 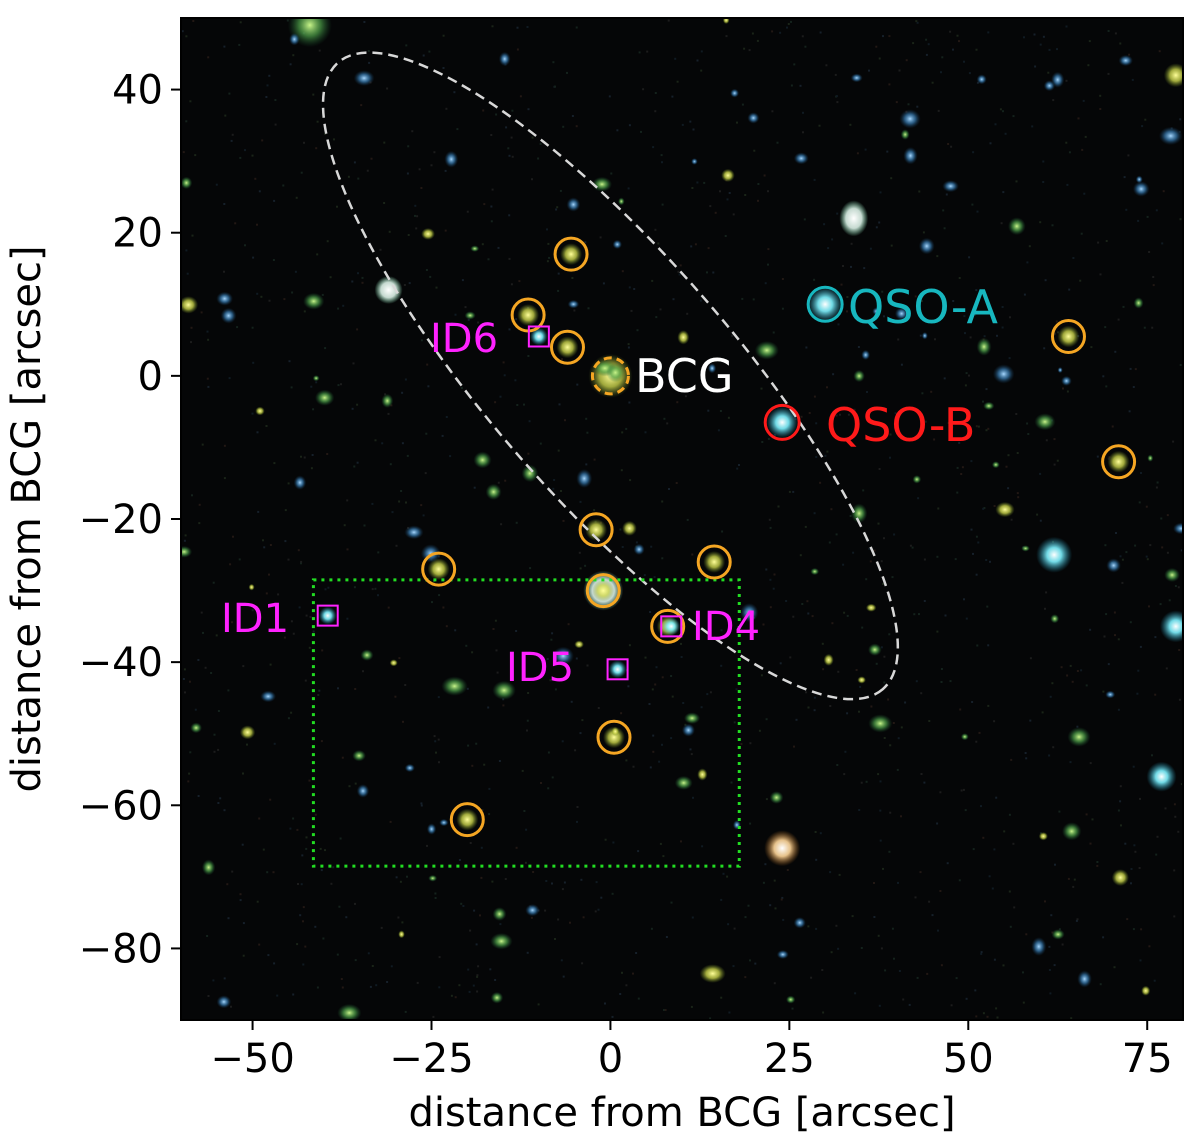 What do you see at coordinates (137, 91) in the screenshot?
I see `y-tick-label: 40` at bounding box center [137, 91].